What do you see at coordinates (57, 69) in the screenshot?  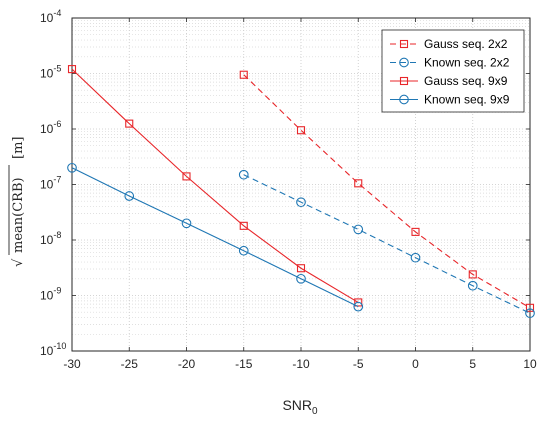 I see `y-tick-label-exponent: -5` at bounding box center [57, 69].